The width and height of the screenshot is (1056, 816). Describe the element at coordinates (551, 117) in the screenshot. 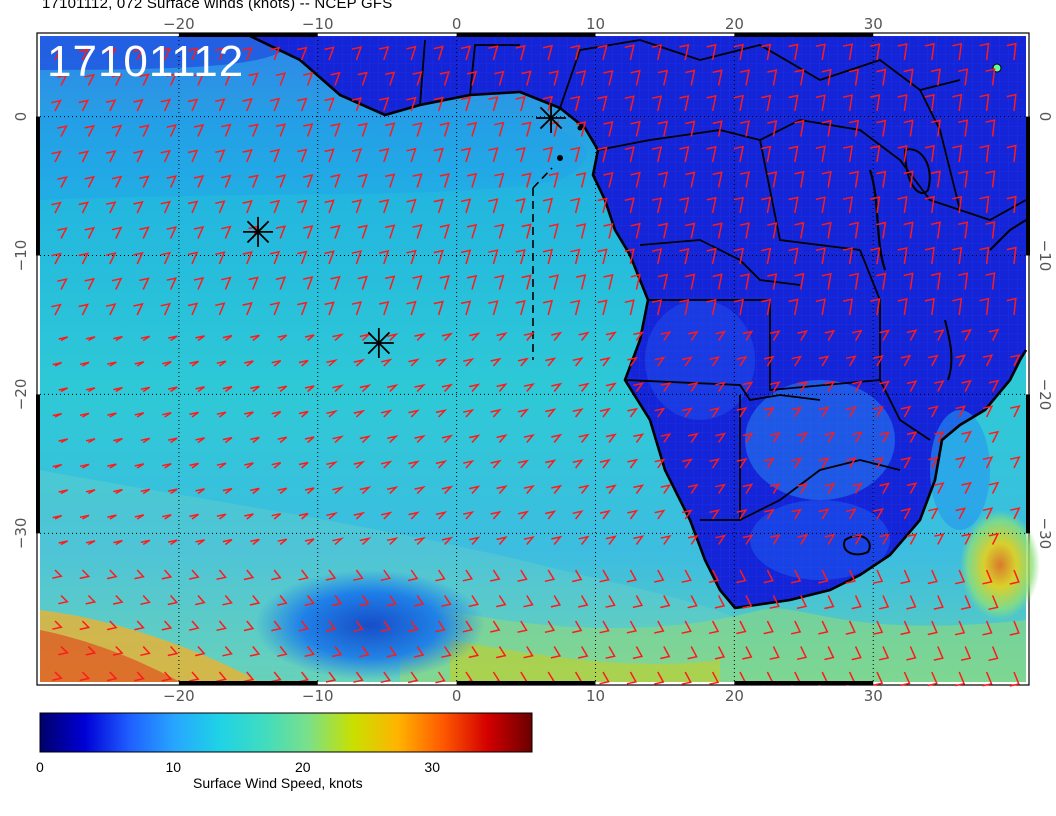

I see `storm-marker` at that location.